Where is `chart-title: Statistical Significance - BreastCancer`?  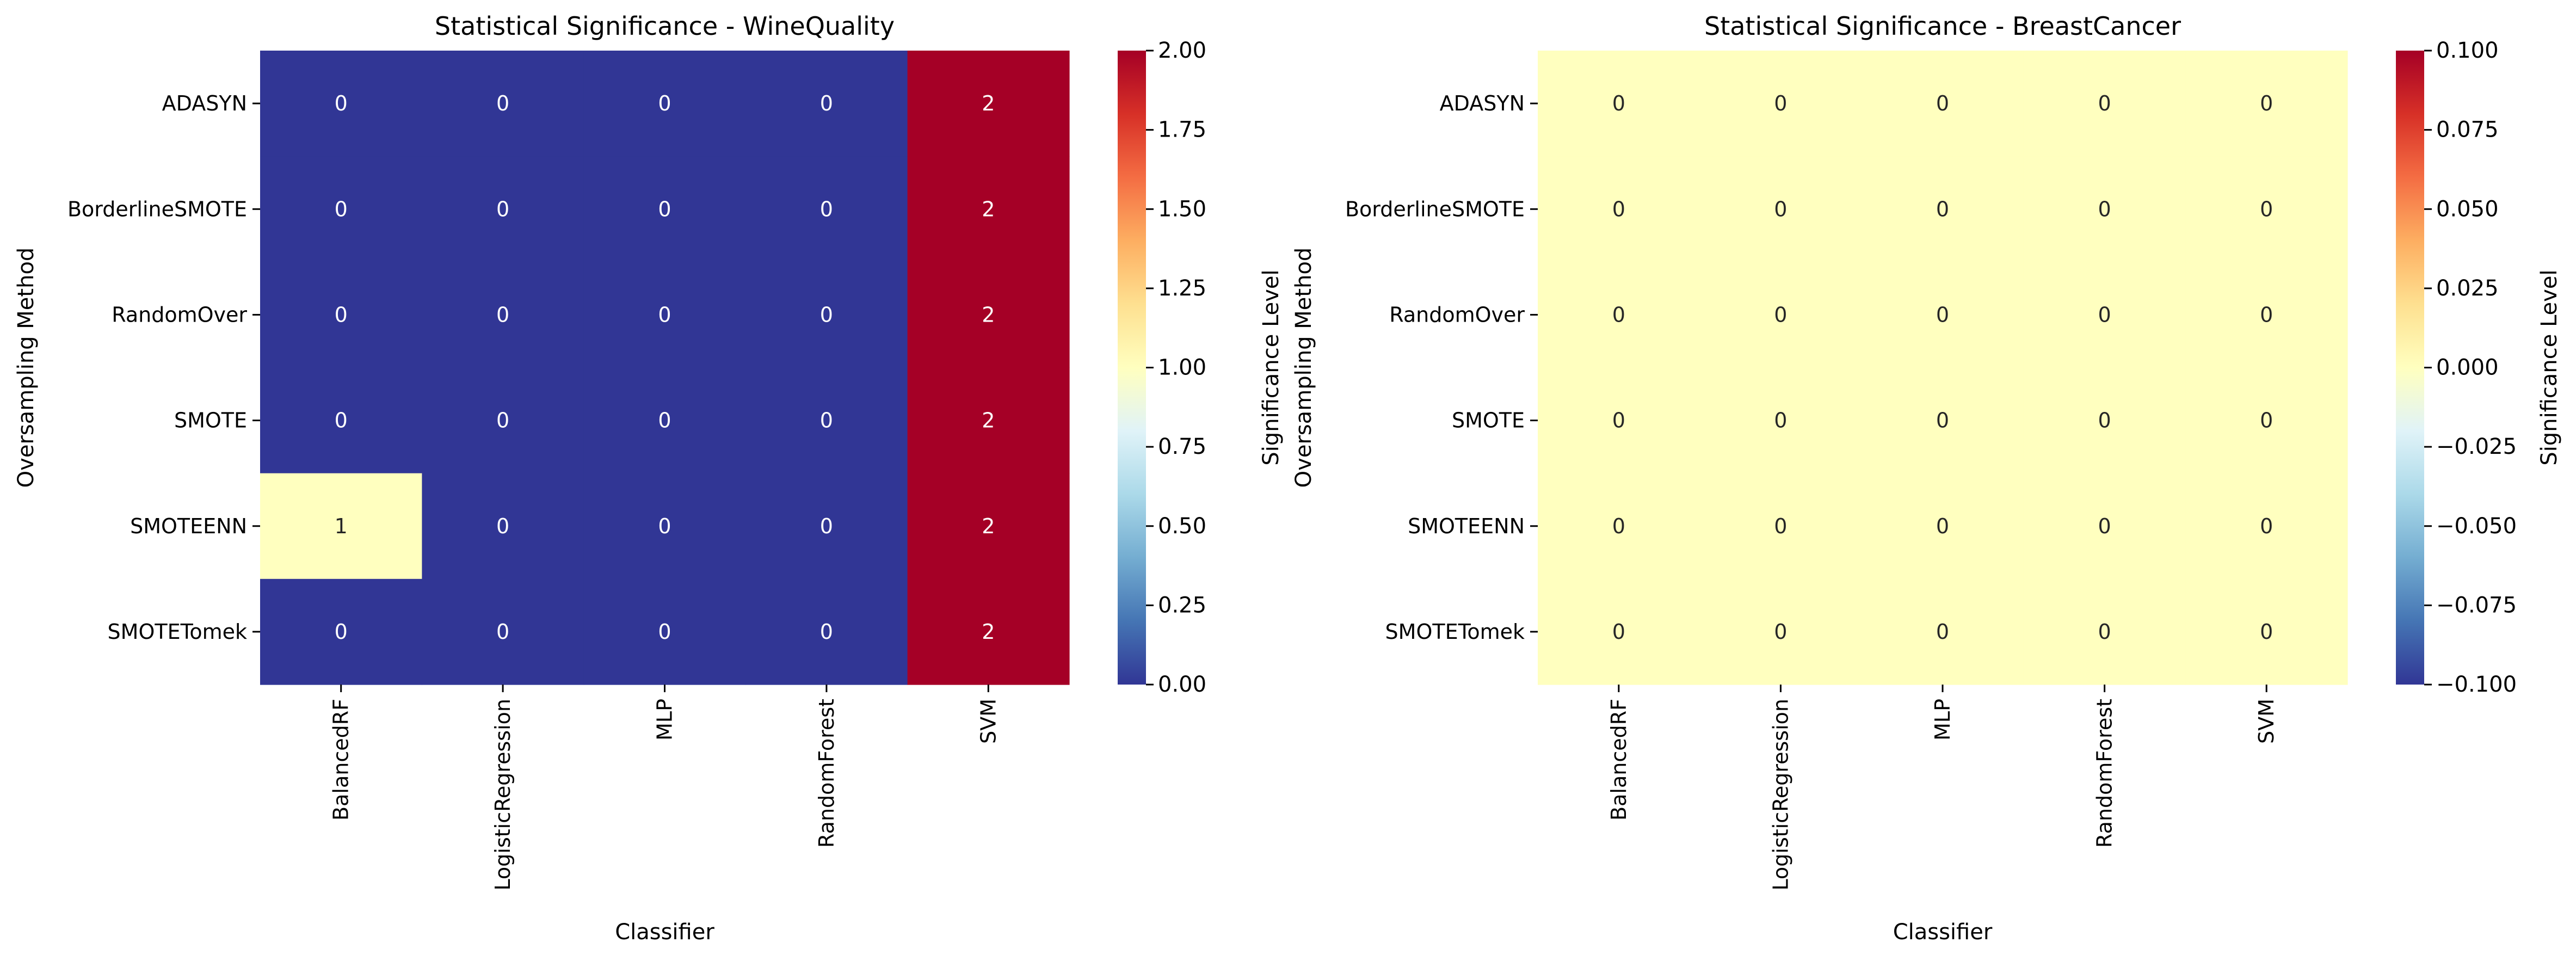
chart-title: Statistical Significance - BreastCancer is located at coordinates (1943, 26).